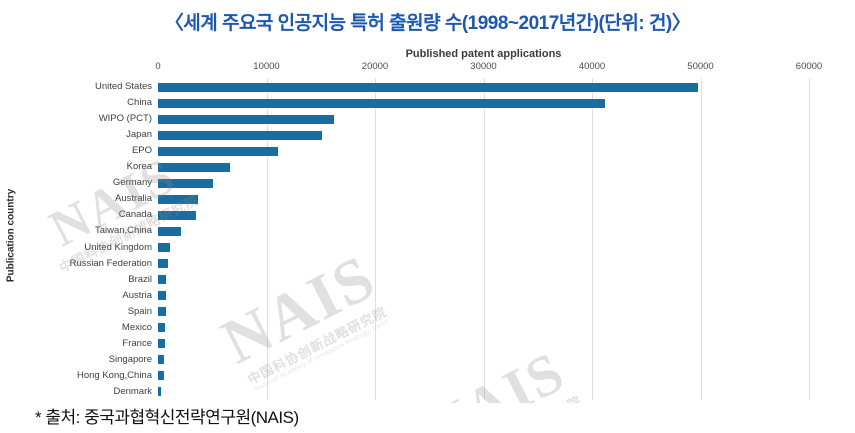 The height and width of the screenshot is (433, 855). What do you see at coordinates (162, 296) in the screenshot?
I see `bar-austria` at bounding box center [162, 296].